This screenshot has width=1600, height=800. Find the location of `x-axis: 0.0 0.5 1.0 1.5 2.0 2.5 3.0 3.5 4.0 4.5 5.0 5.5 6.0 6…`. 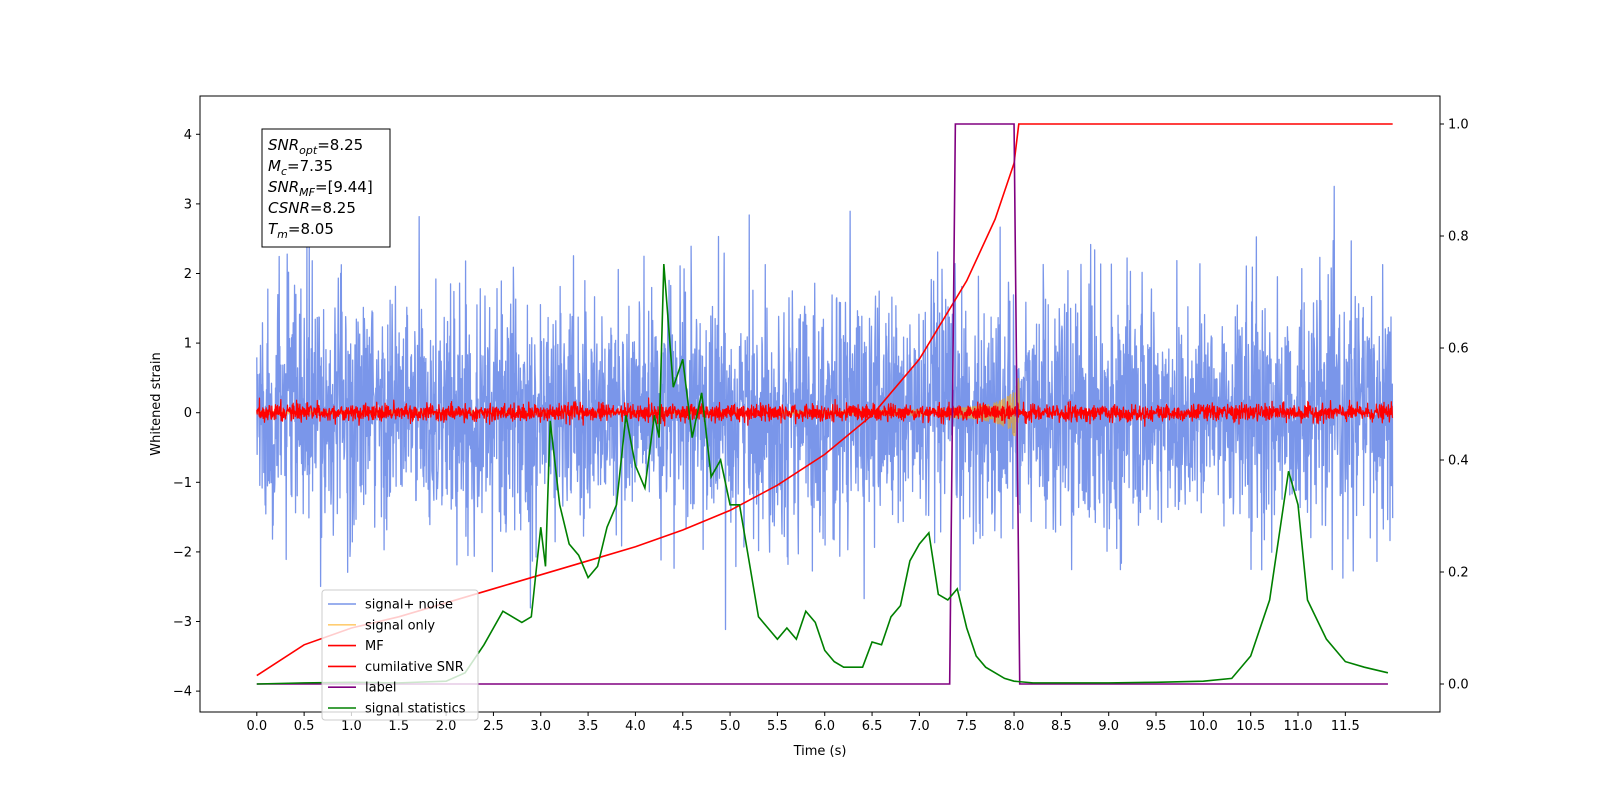

x-axis: 0.0 0.5 1.0 1.5 2.0 2.5 3.0 3.5 4.0 4.5 5.0 5.5 6.0 6… is located at coordinates (803, 723).